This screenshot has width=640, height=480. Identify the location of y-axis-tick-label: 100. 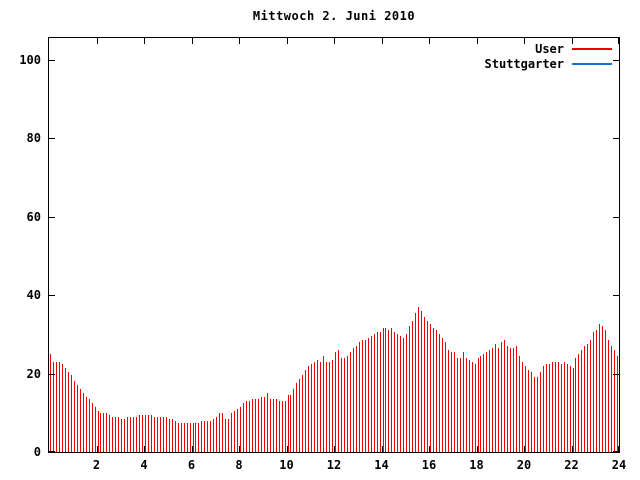
(30, 59).